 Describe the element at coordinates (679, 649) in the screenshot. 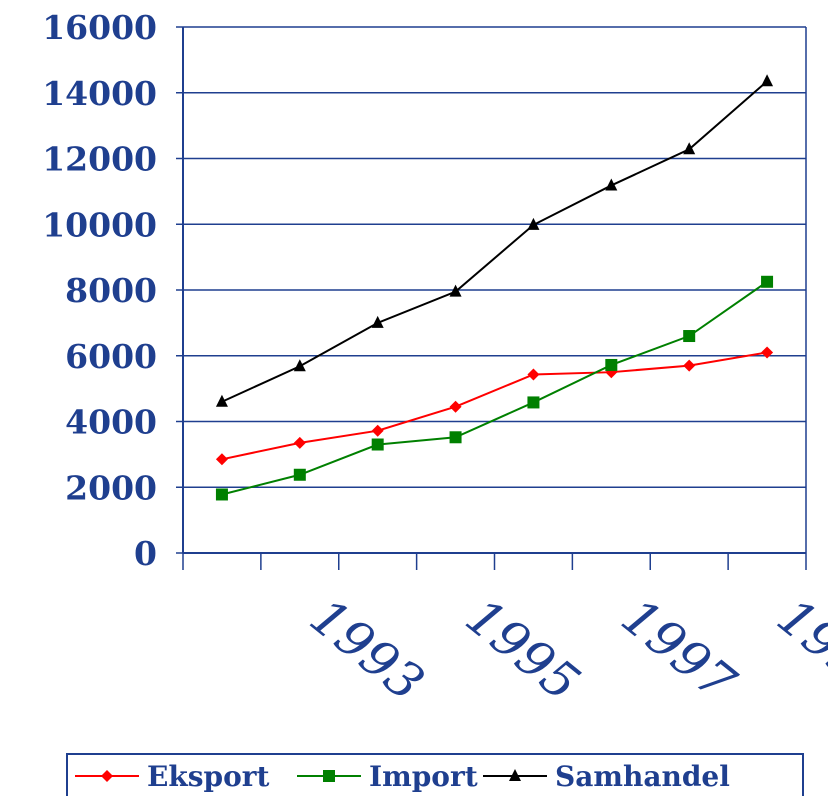

I see `x-tick-label: 1997` at that location.